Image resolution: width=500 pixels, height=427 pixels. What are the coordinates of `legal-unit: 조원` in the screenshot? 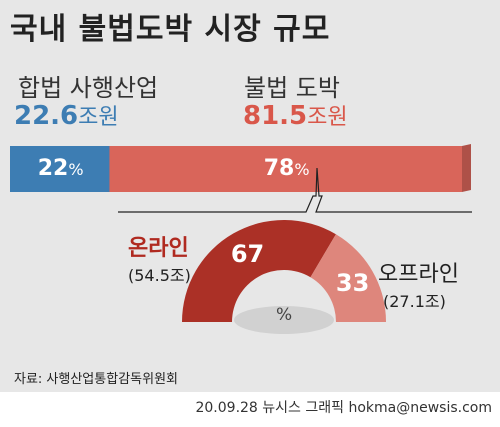 It's located at (98, 117).